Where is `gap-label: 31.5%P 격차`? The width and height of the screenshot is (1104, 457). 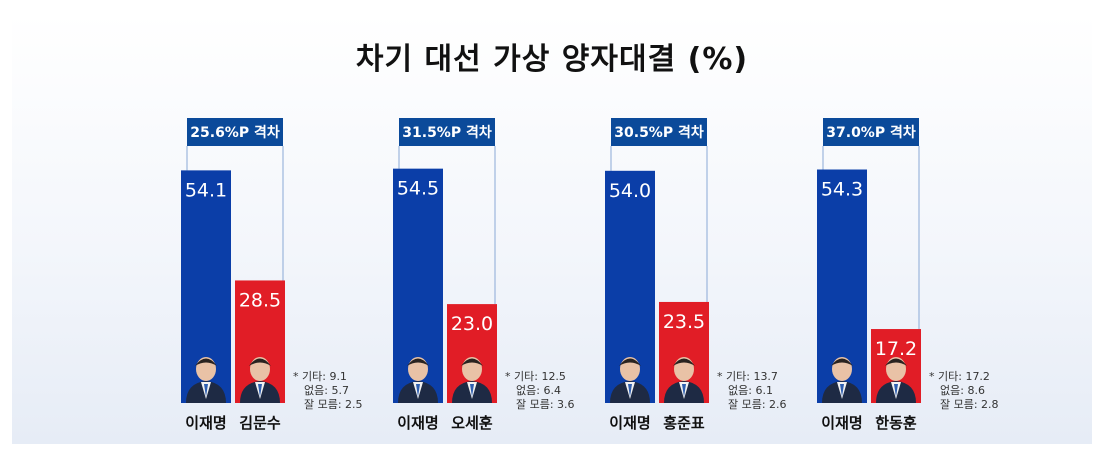
gap-label: 31.5%P 격차 is located at coordinates (447, 132).